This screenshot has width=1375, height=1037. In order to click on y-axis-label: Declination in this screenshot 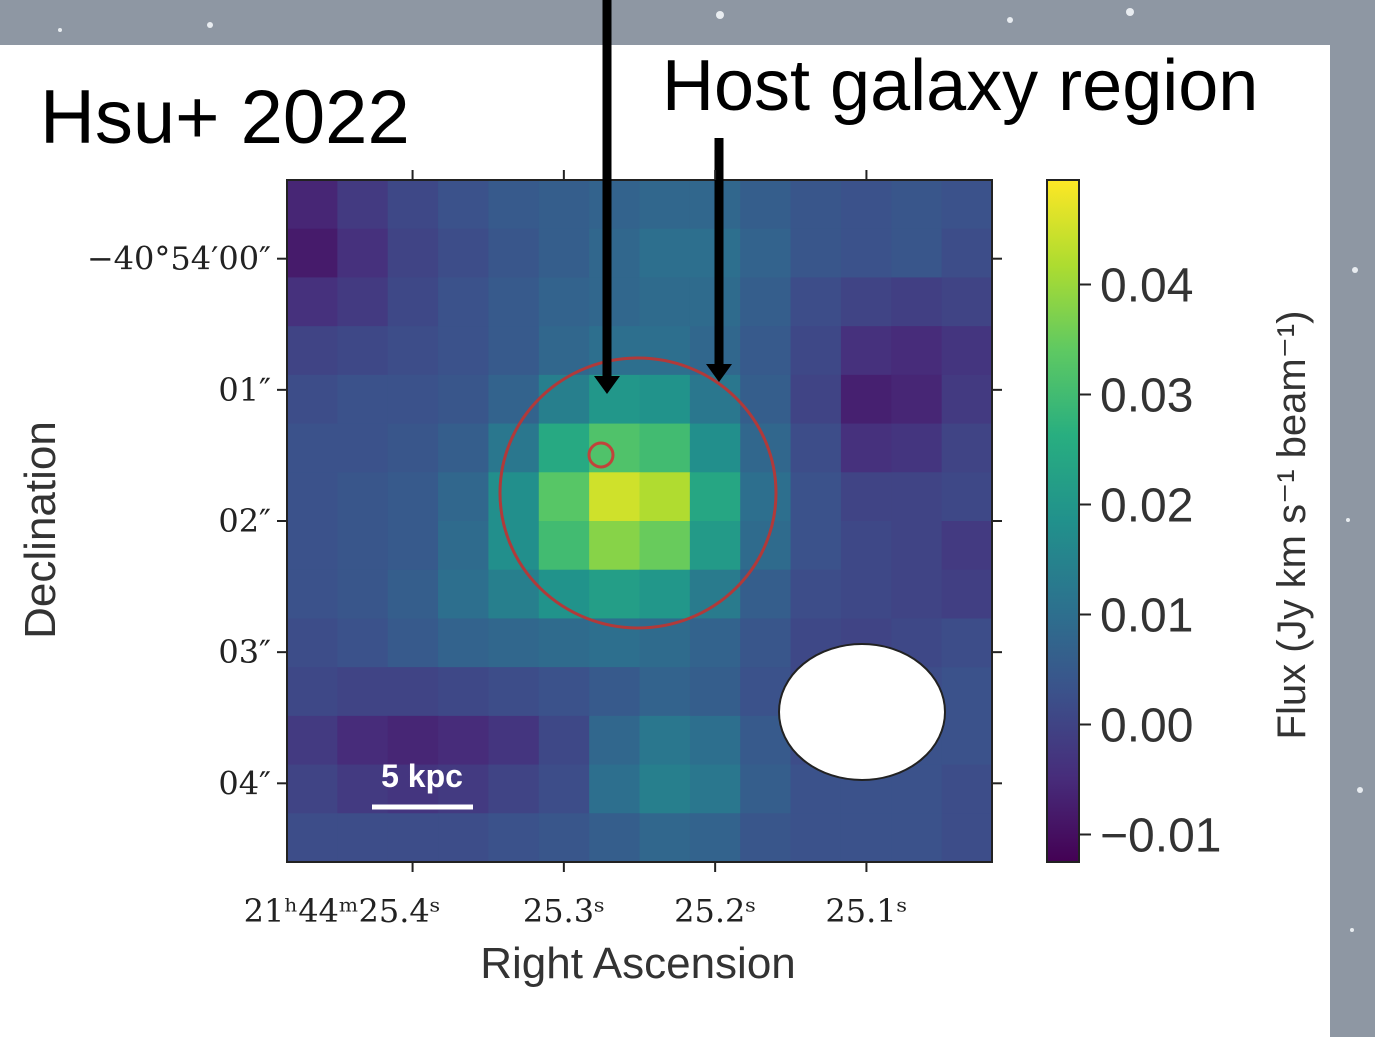, I will do `click(40, 530)`.